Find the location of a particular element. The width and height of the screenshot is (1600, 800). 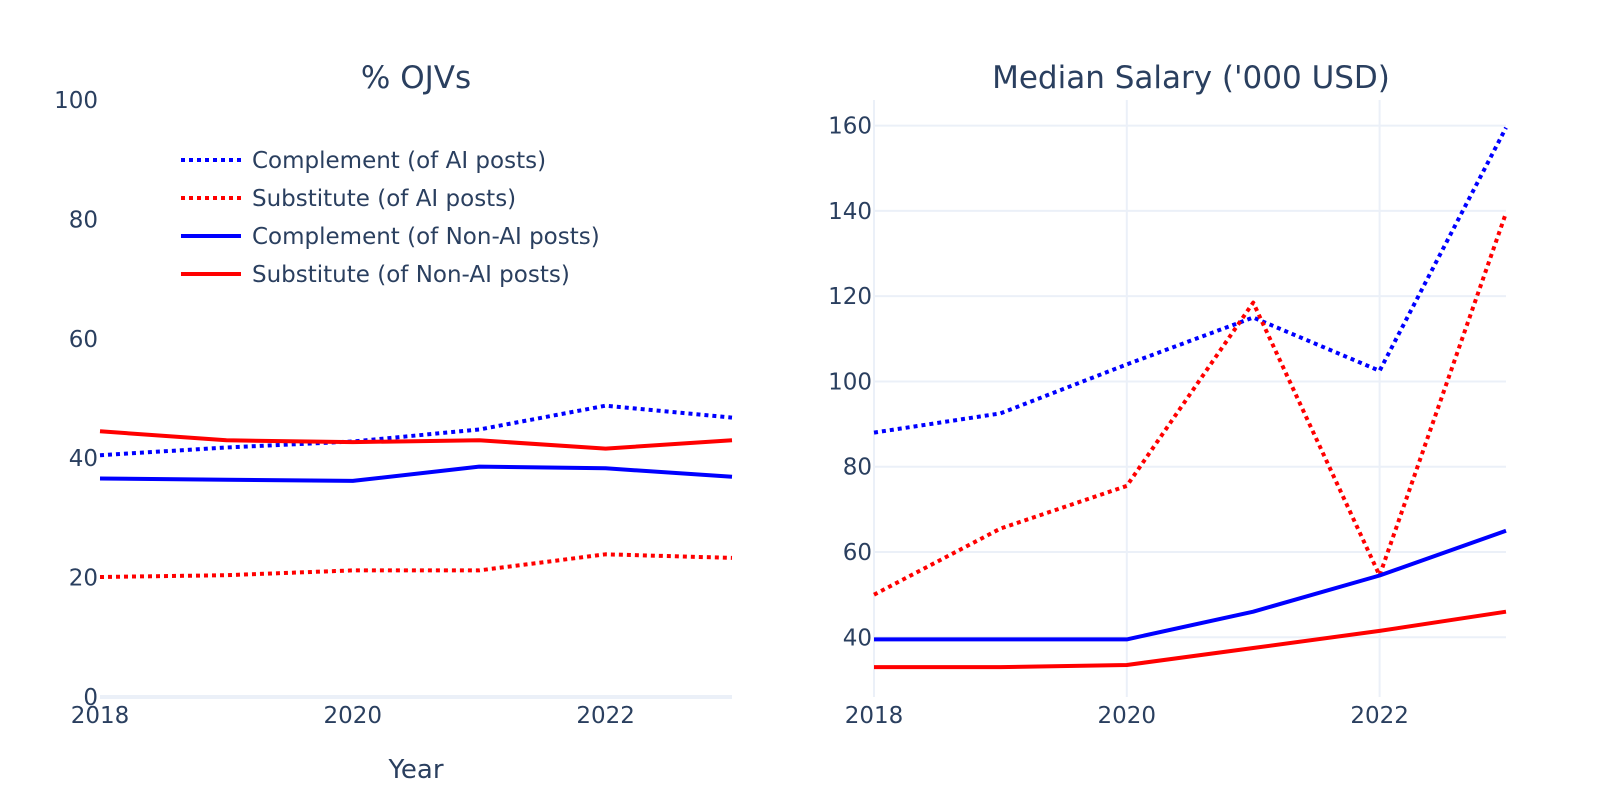

y-tick-label: 20 is located at coordinates (83, 579).